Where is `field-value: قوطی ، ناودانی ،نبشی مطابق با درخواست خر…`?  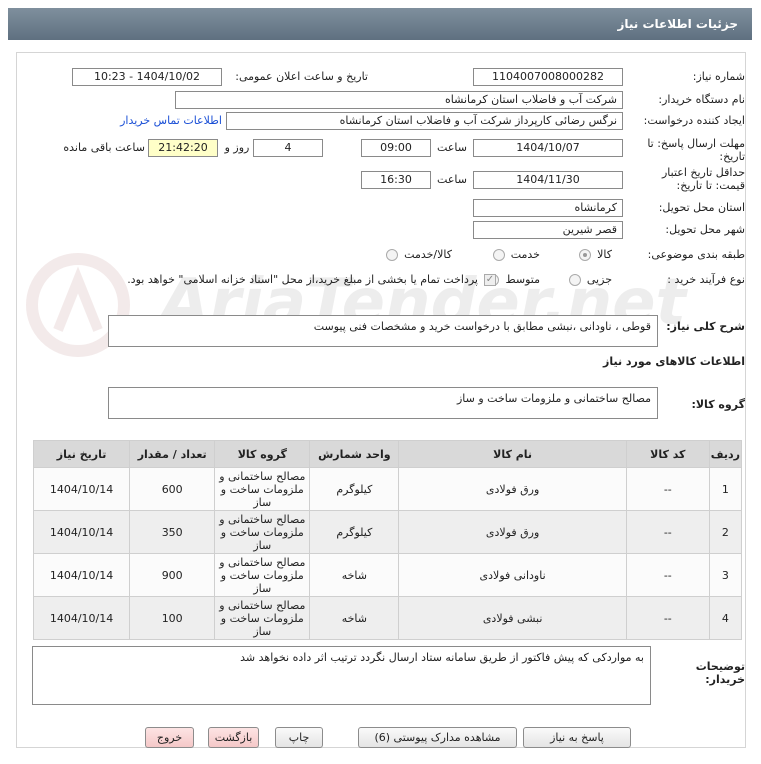 field-value: قوطی ، ناودانی ،نبشی مطابق با درخواست خر… is located at coordinates (383, 331).